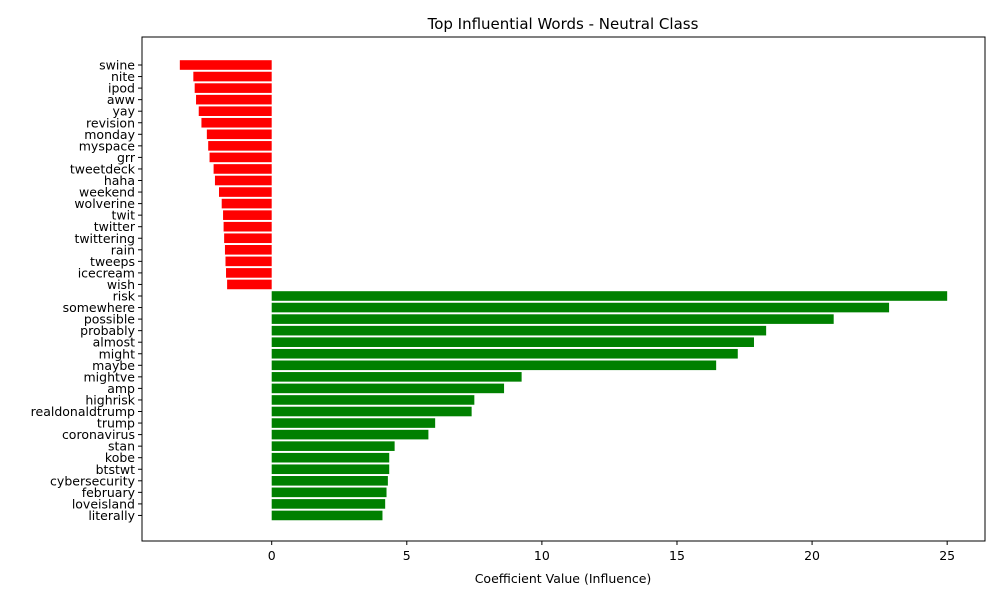 The width and height of the screenshot is (1000, 600). I want to click on bar-realdonaldtrump, so click(371, 411).